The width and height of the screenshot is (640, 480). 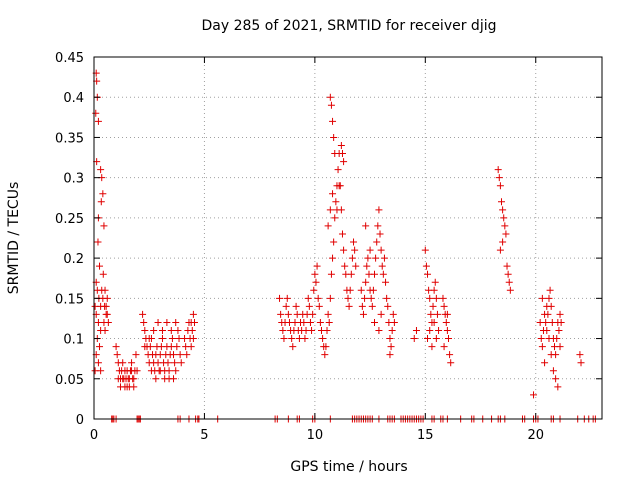 I want to click on y-tick-label: 0.35, so click(x=69, y=138).